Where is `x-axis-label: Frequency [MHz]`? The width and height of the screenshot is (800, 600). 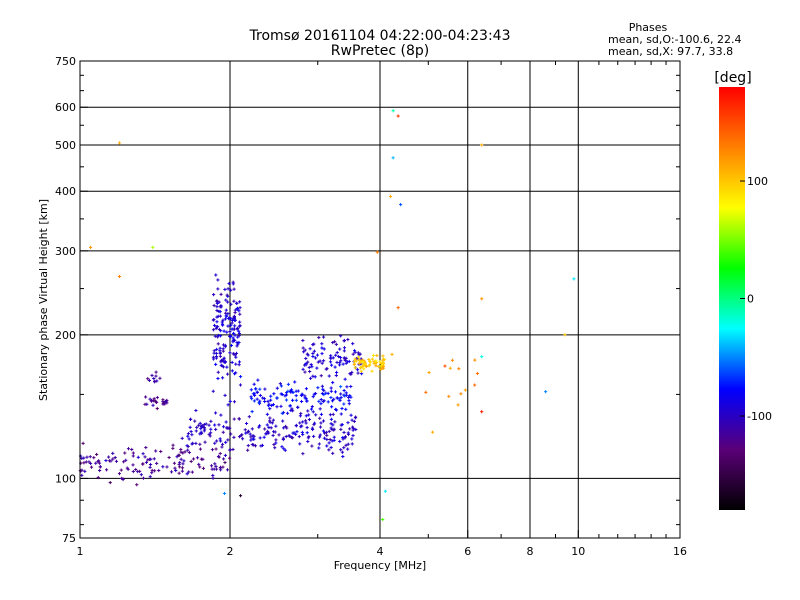
x-axis-label: Frequency [MHz] is located at coordinates (380, 565).